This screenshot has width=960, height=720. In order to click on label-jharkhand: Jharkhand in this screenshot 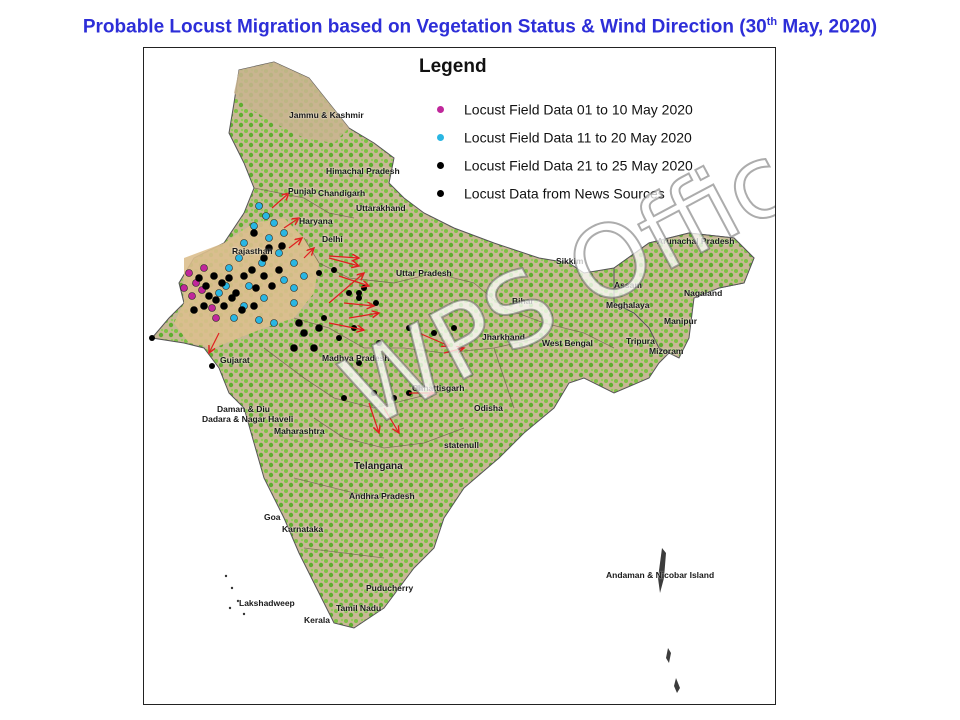, I will do `click(503, 337)`.